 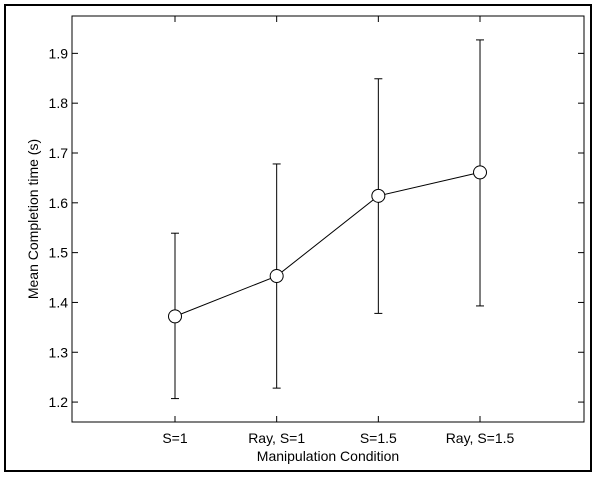 I want to click on x-tick-label: Ray, S=1, so click(x=276, y=438).